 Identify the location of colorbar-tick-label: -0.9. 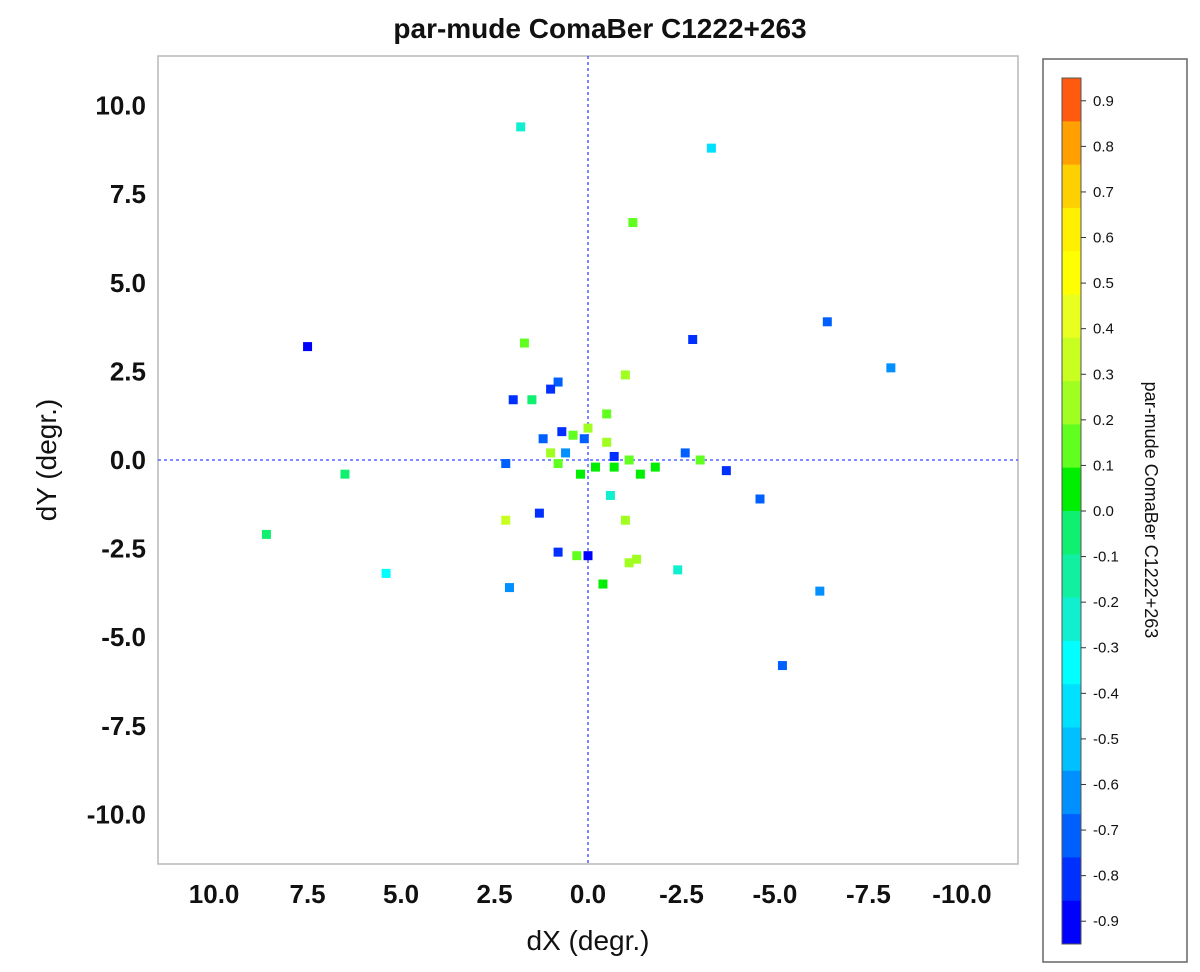
(1106, 921).